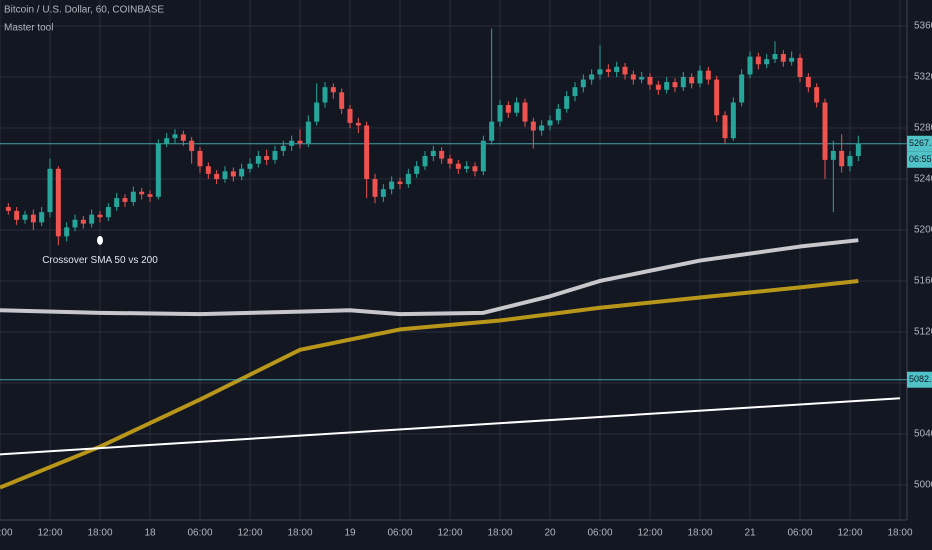 This screenshot has width=932, height=550. Describe the element at coordinates (923, 230) in the screenshot. I see `y-tick-label: 5200.00` at that location.